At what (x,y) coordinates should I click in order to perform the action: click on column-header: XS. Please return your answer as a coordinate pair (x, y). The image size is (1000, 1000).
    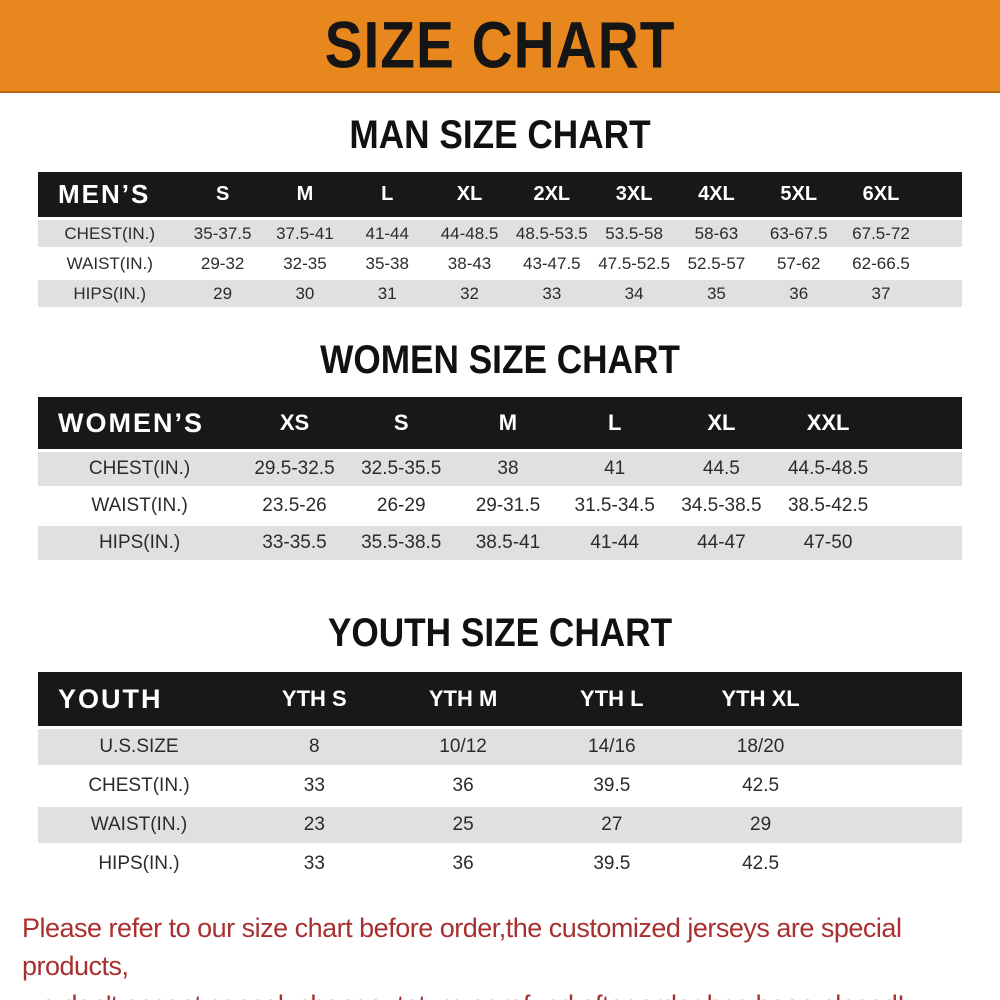
    Looking at the image, I should click on (294, 423).